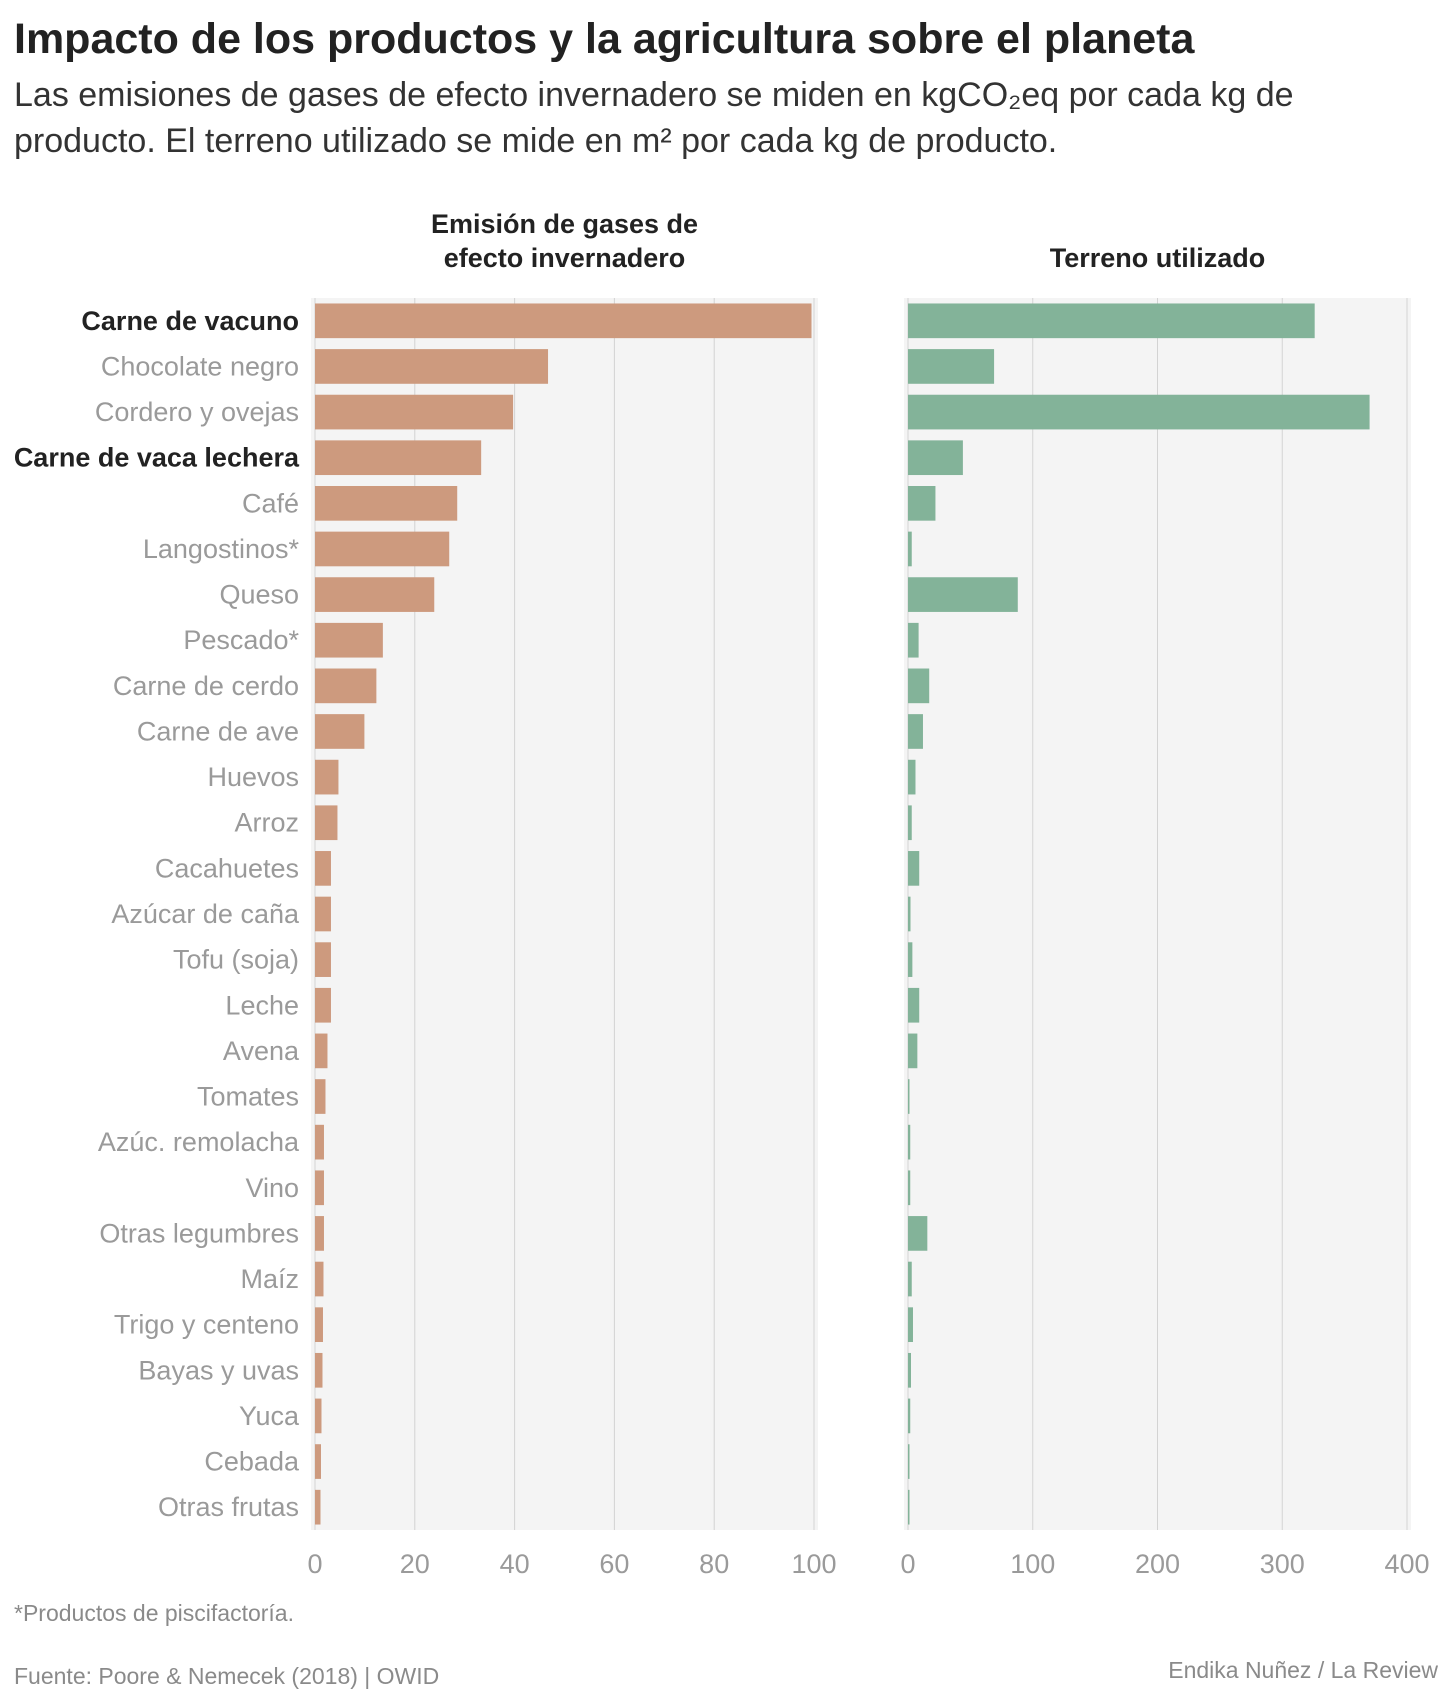 The height and width of the screenshot is (1696, 1456). What do you see at coordinates (266, 823) in the screenshot?
I see `category-label-11: Arroz` at bounding box center [266, 823].